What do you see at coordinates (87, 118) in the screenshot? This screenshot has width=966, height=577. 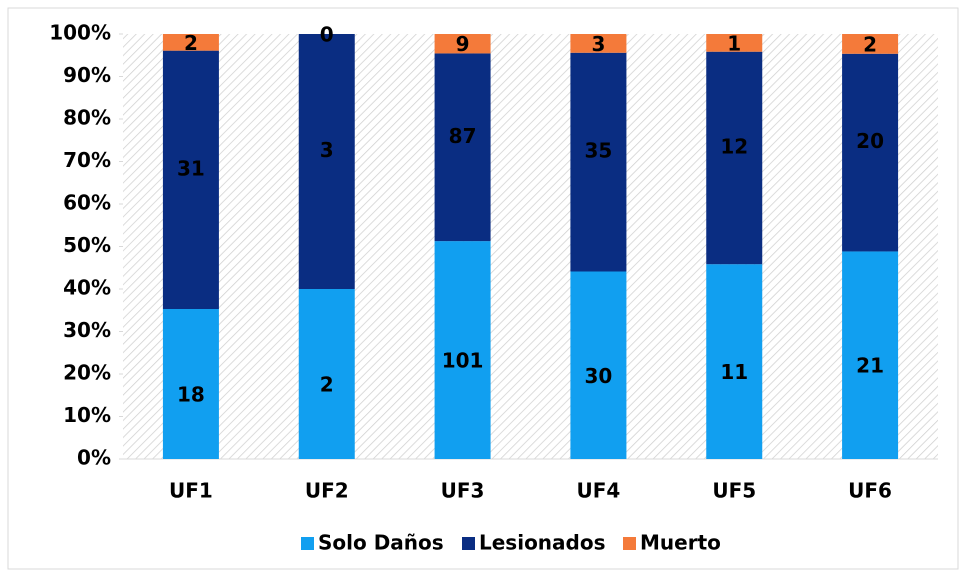 I see `y-tick-label: 80%` at bounding box center [87, 118].